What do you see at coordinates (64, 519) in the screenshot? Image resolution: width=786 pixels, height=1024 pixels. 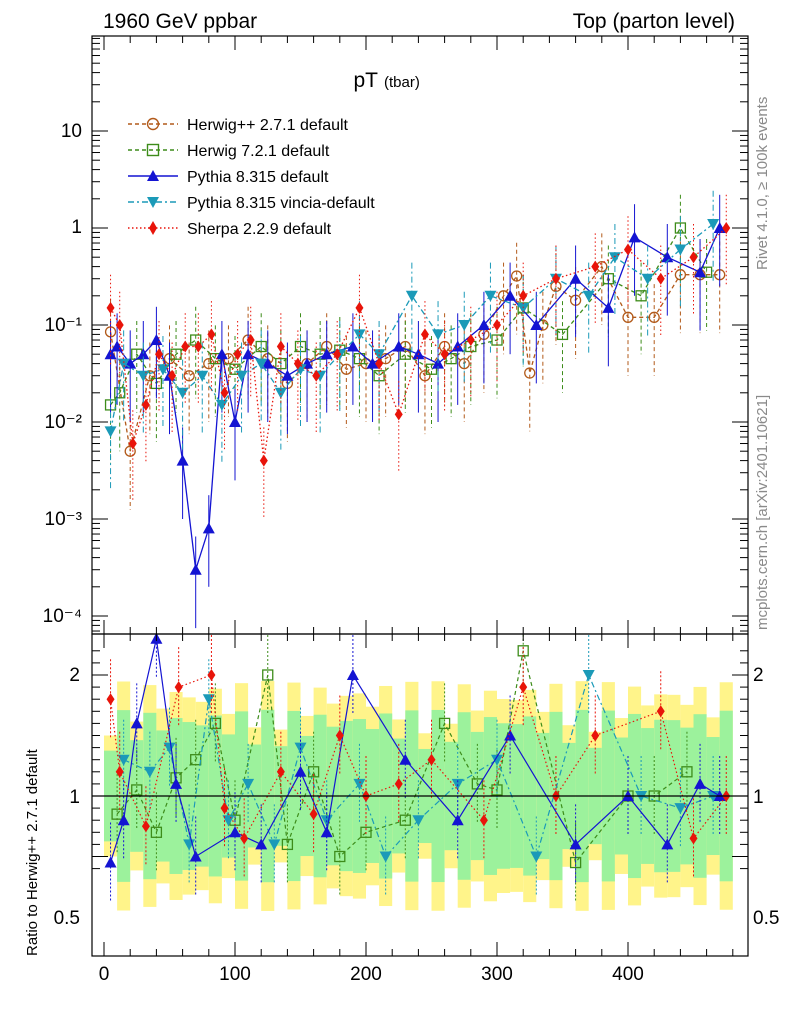 I see `y-tick-label: 10⁻³` at bounding box center [64, 519].